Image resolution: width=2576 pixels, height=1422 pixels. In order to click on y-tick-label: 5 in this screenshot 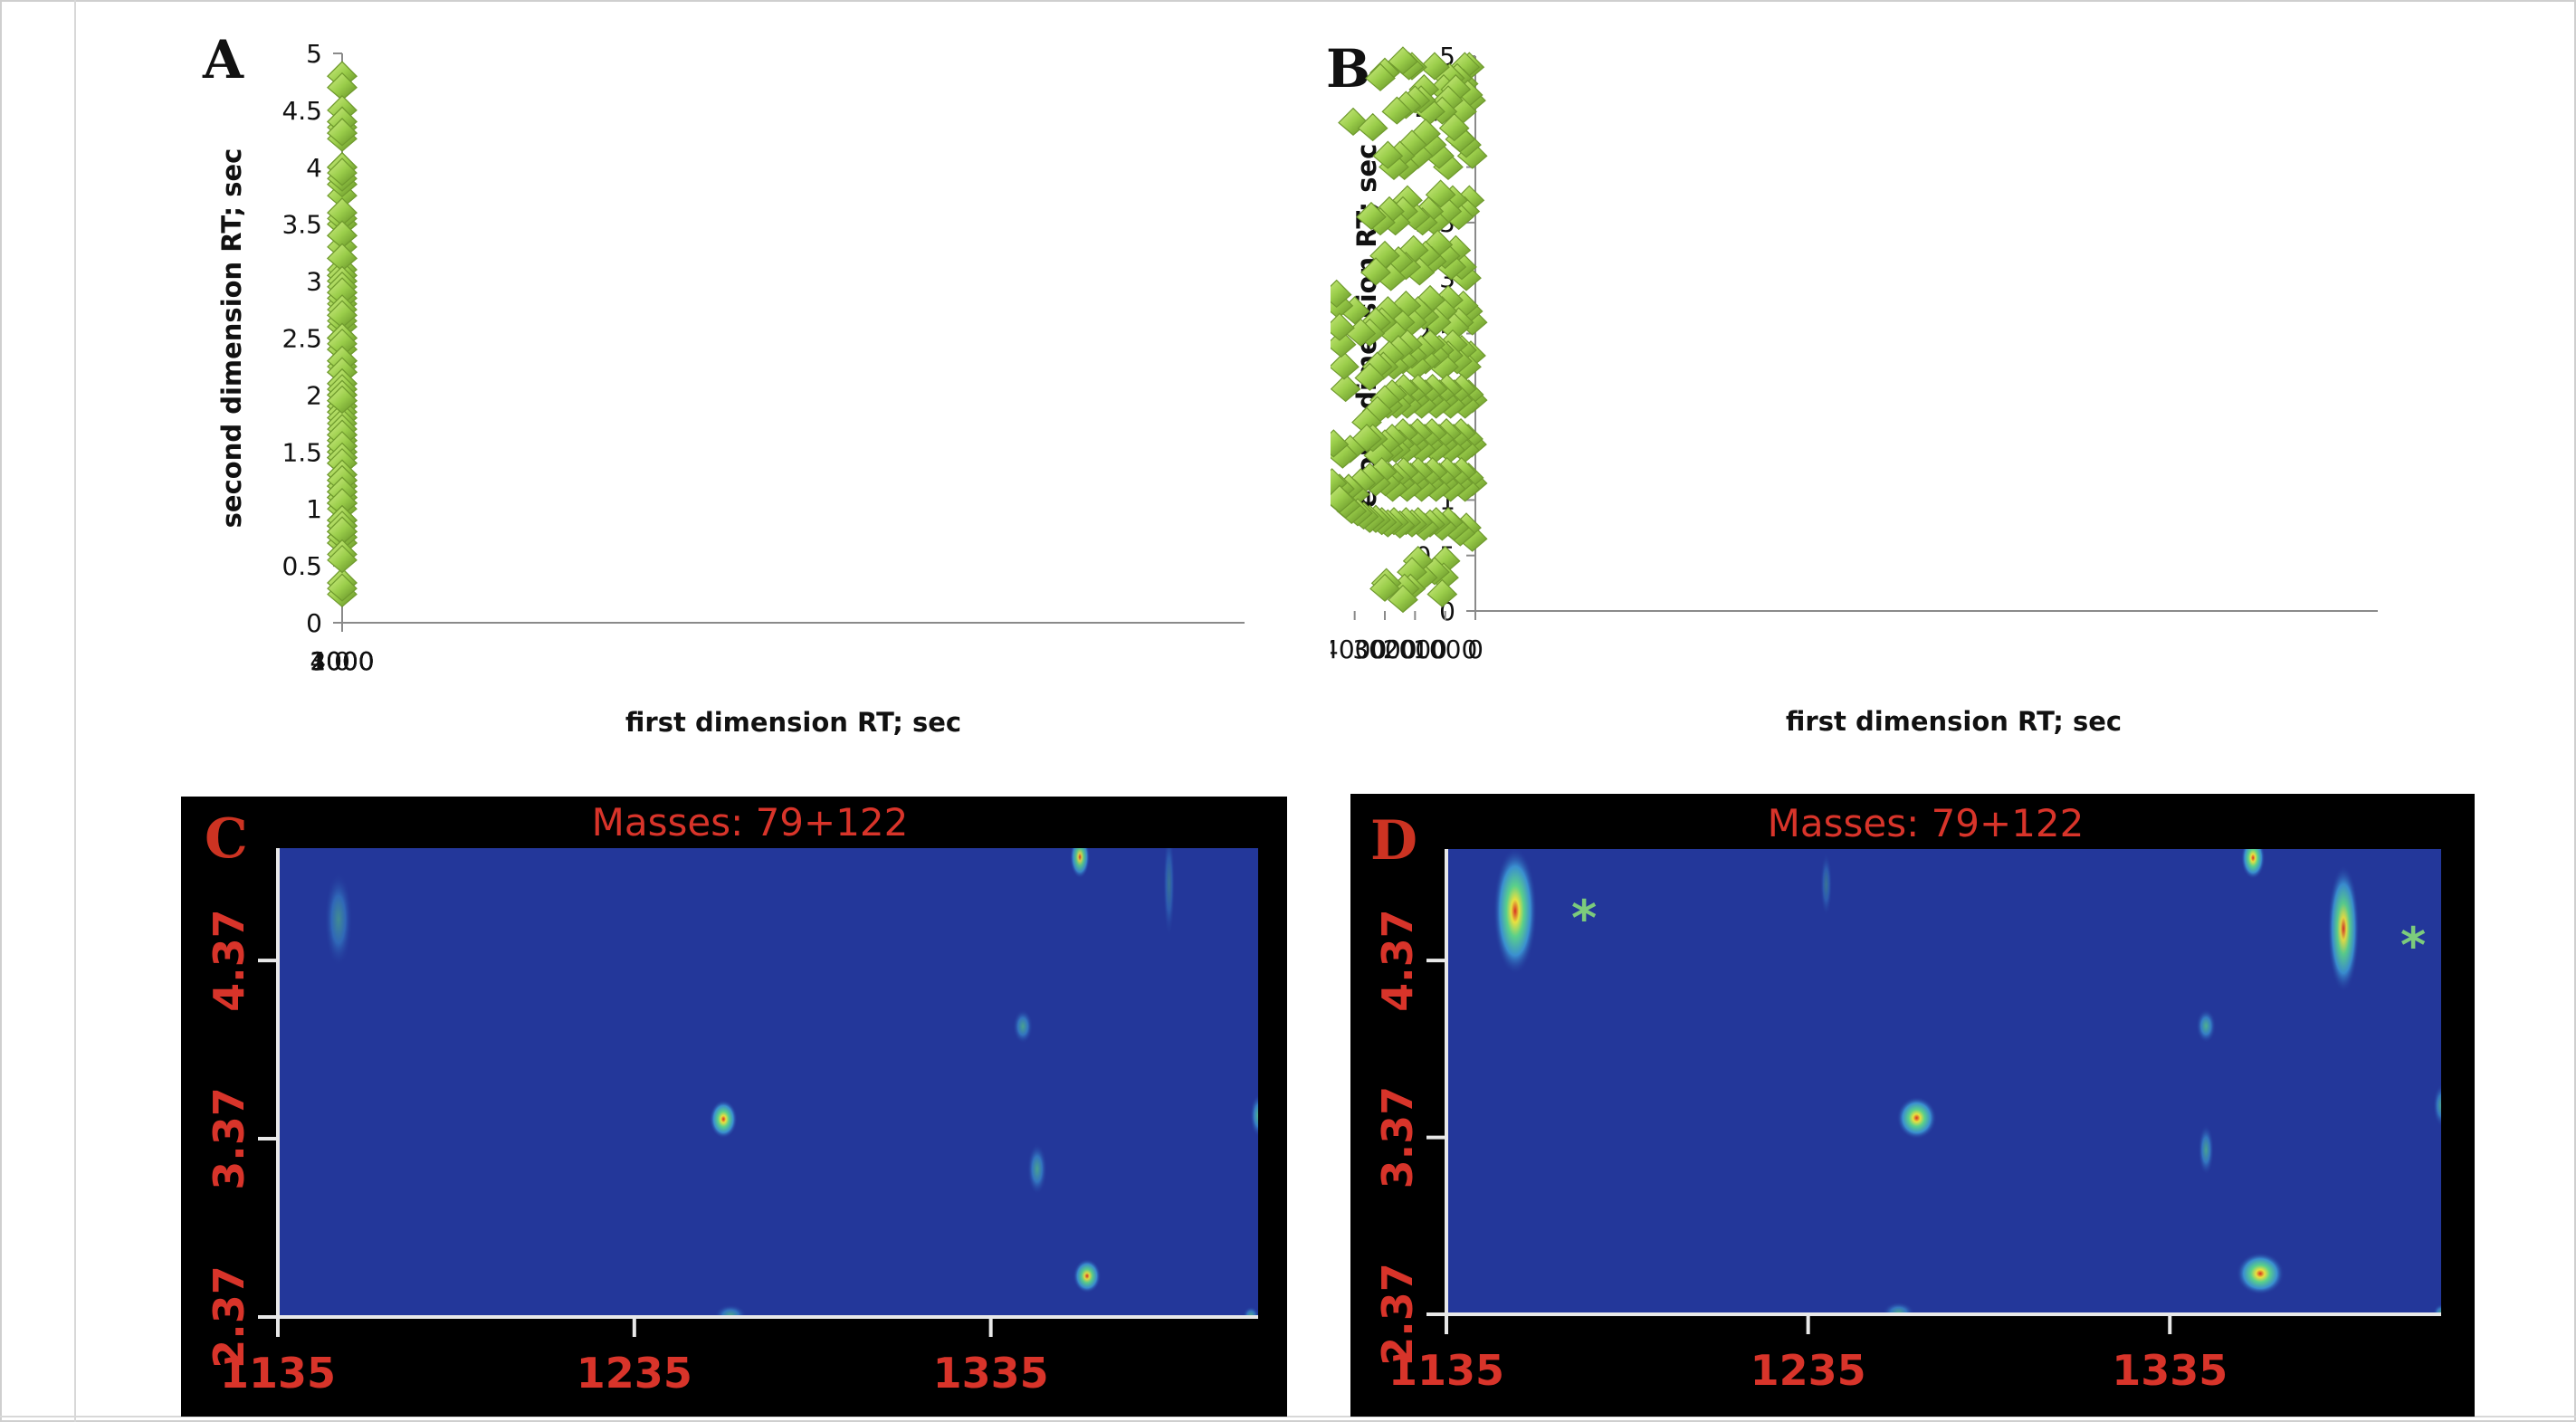, I will do `click(314, 54)`.